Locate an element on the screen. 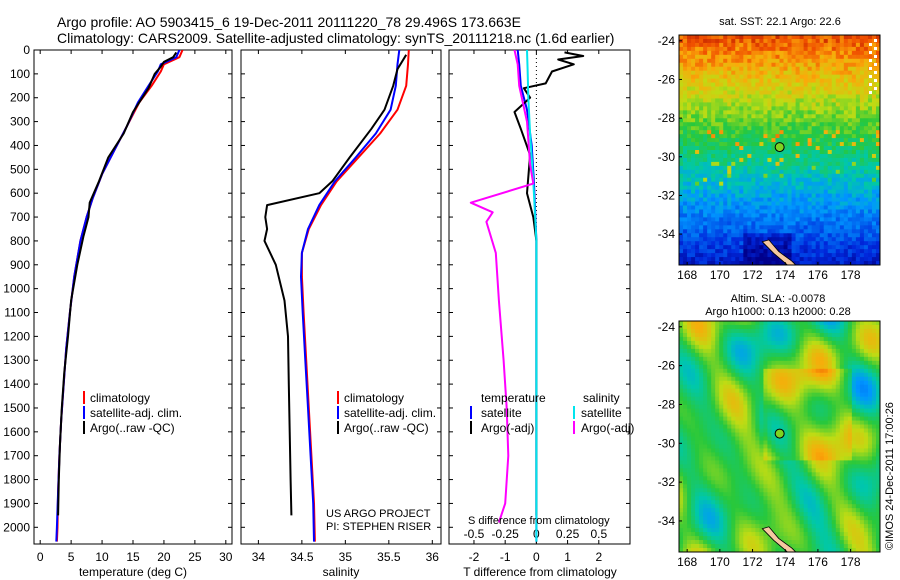 Image resolution: width=900 pixels, height=580 pixels. depth-tick-label: 200 is located at coordinates (20, 98).